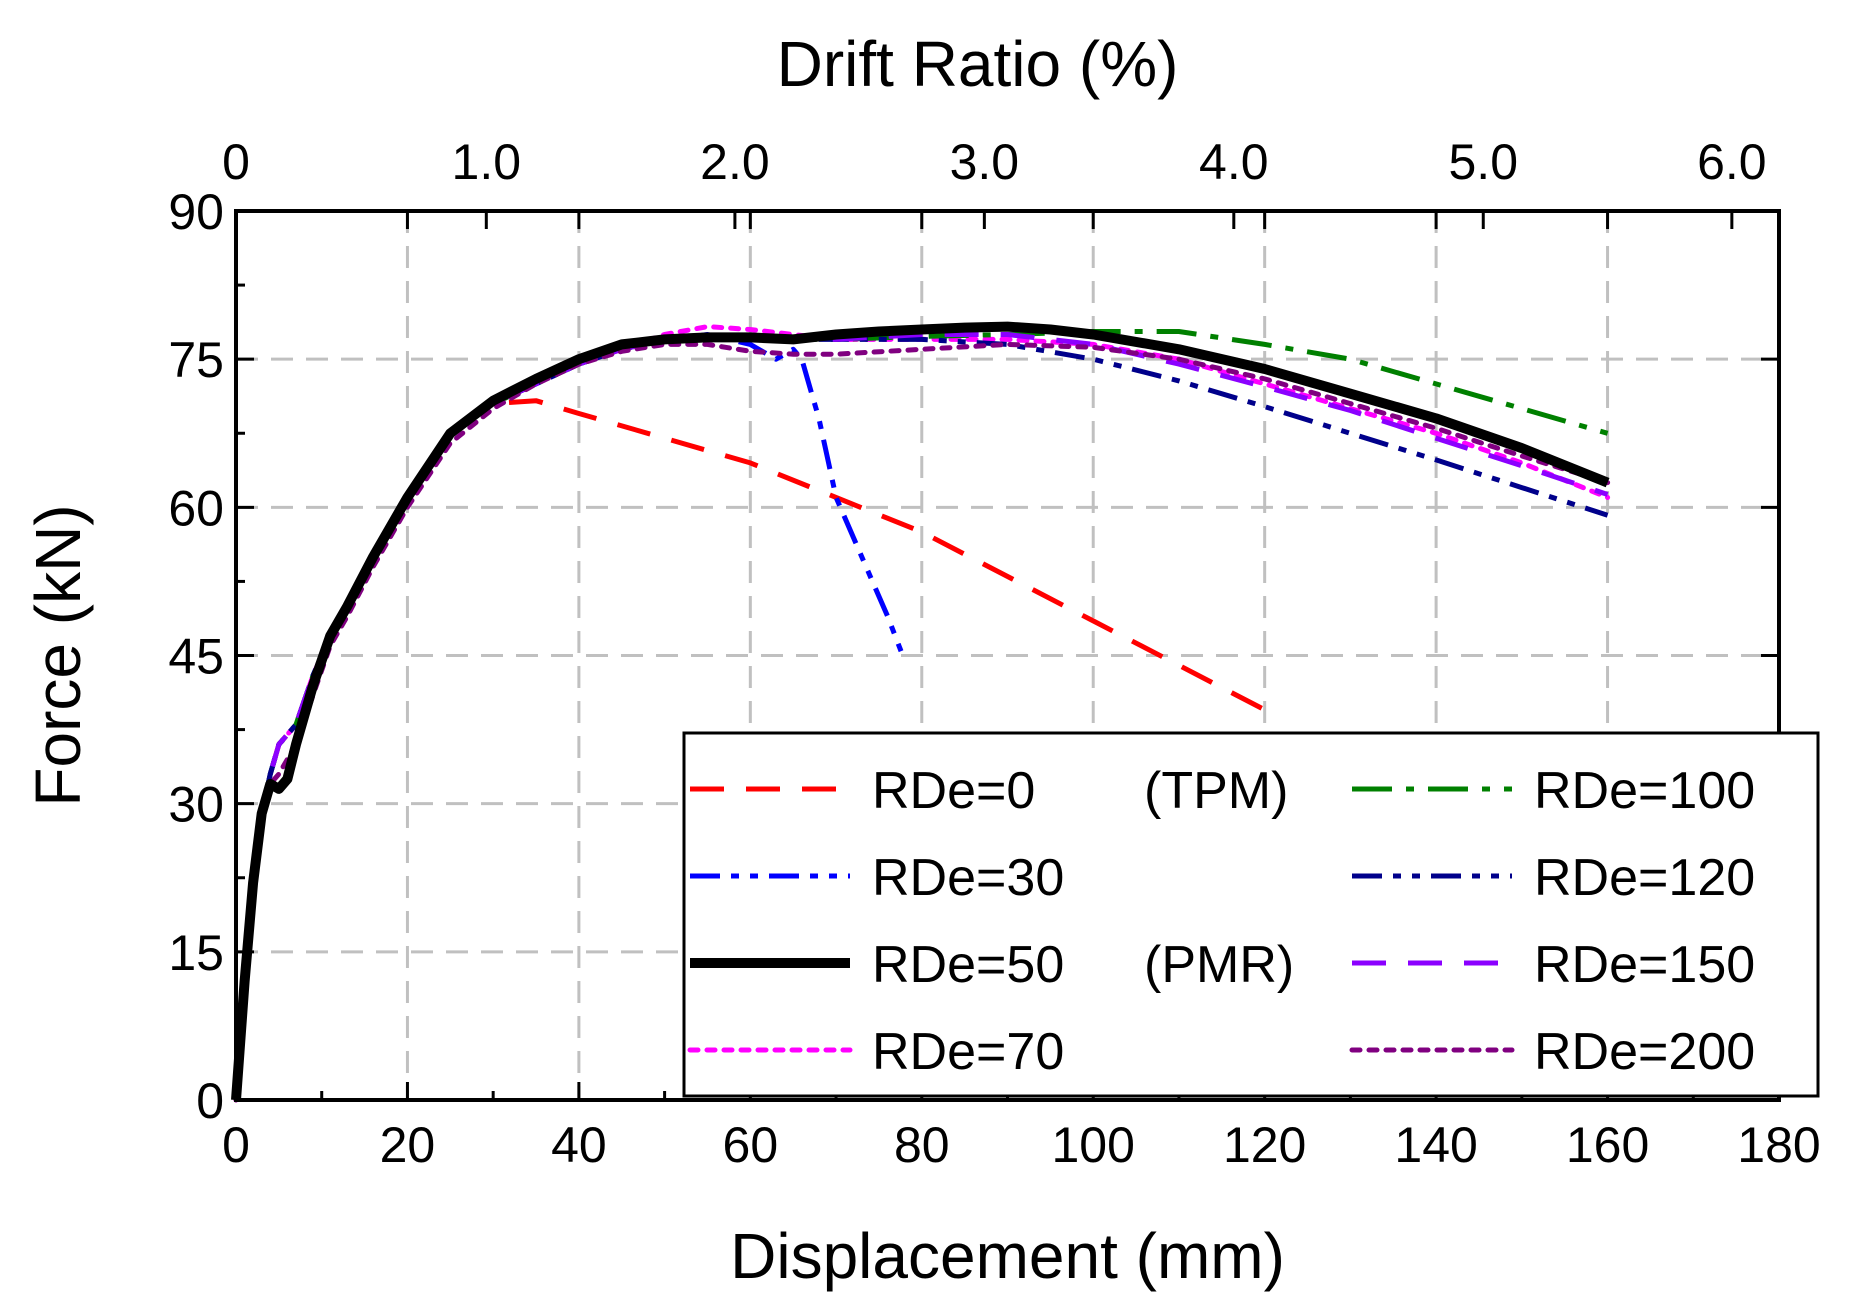  What do you see at coordinates (968, 965) in the screenshot?
I see `legend-label-2: RDe=50` at bounding box center [968, 965].